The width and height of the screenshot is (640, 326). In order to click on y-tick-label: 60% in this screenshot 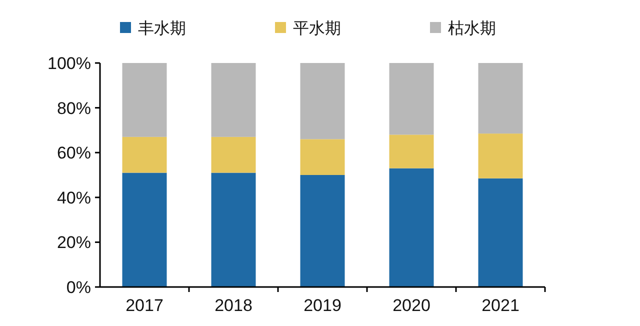, I will do `click(73, 153)`.